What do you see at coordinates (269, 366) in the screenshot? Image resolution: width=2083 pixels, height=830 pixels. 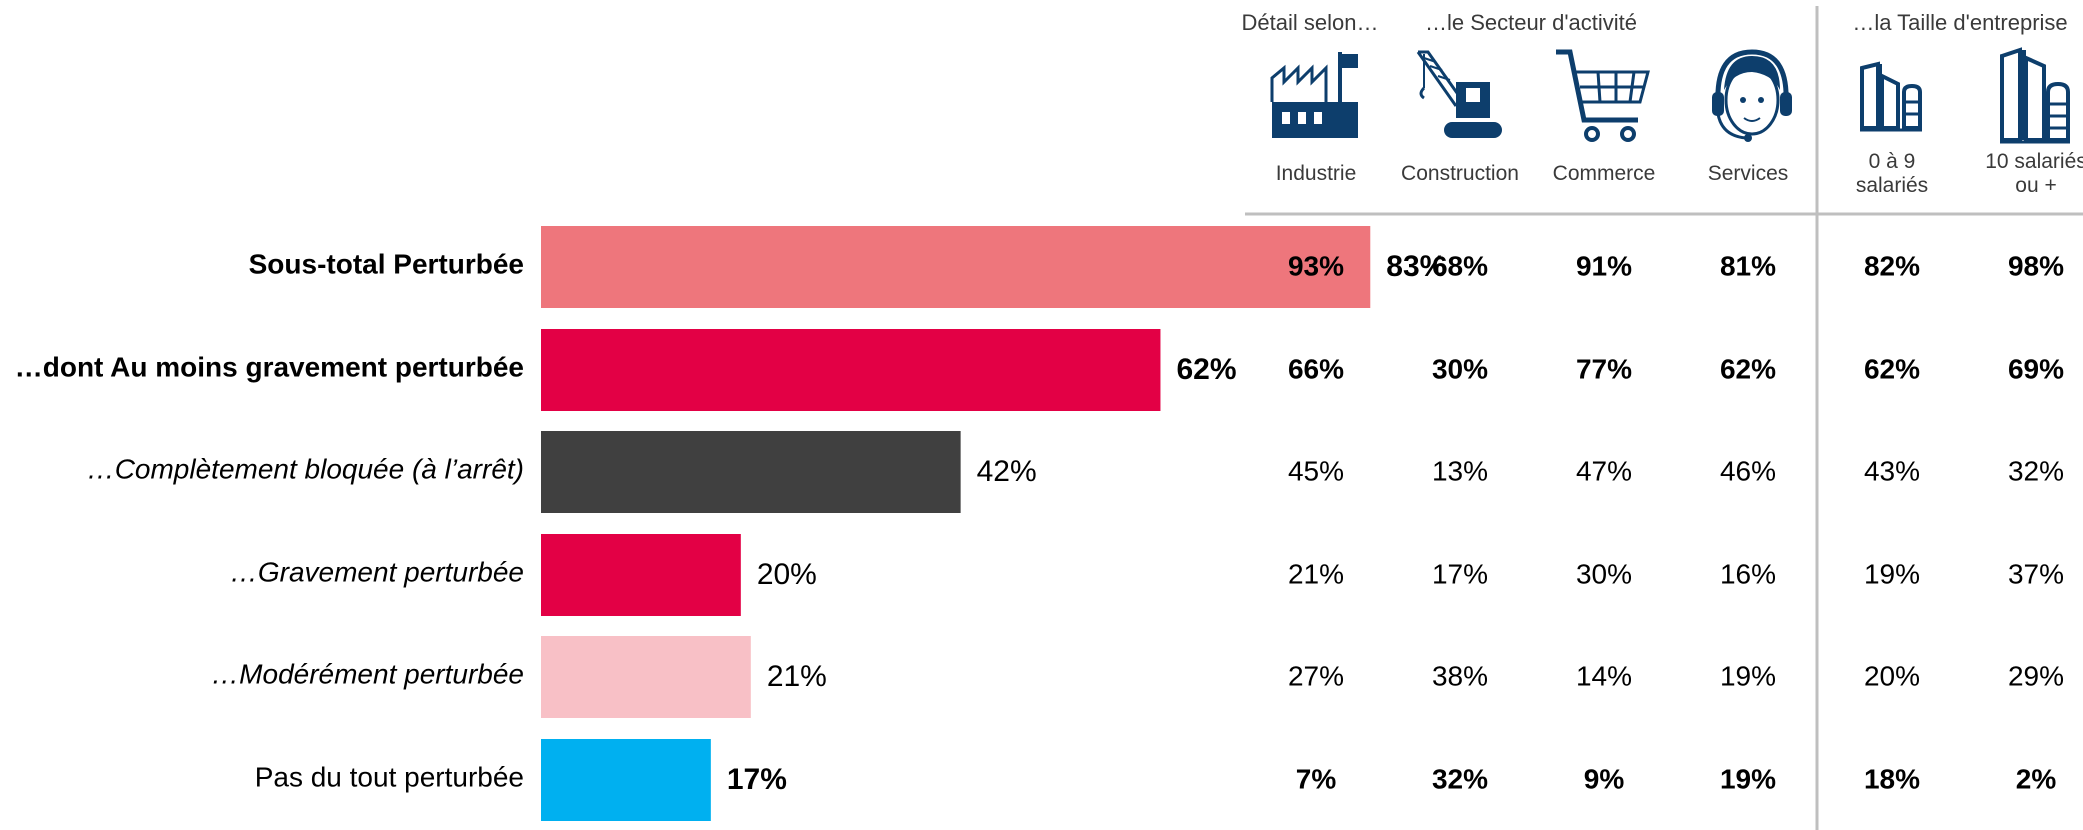 I see `category-label: …dont Au moins gravement perturbée` at bounding box center [269, 366].